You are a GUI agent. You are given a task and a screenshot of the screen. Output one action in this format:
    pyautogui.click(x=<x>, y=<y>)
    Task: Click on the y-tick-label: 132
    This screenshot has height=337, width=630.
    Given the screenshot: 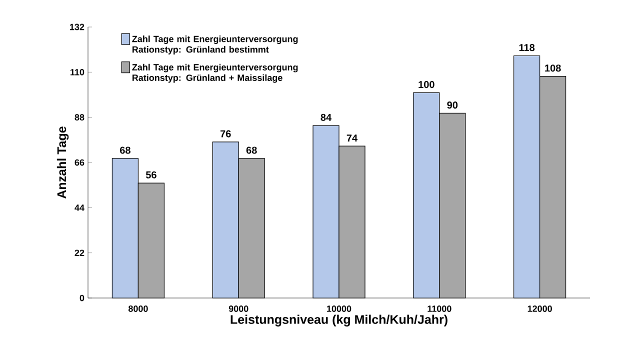 What is the action you would take?
    pyautogui.click(x=77, y=27)
    